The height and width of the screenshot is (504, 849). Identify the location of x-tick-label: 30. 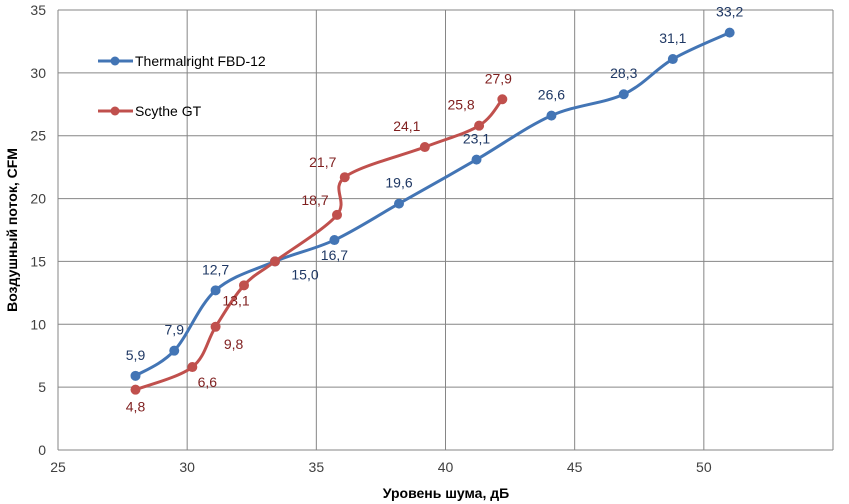
(187, 467).